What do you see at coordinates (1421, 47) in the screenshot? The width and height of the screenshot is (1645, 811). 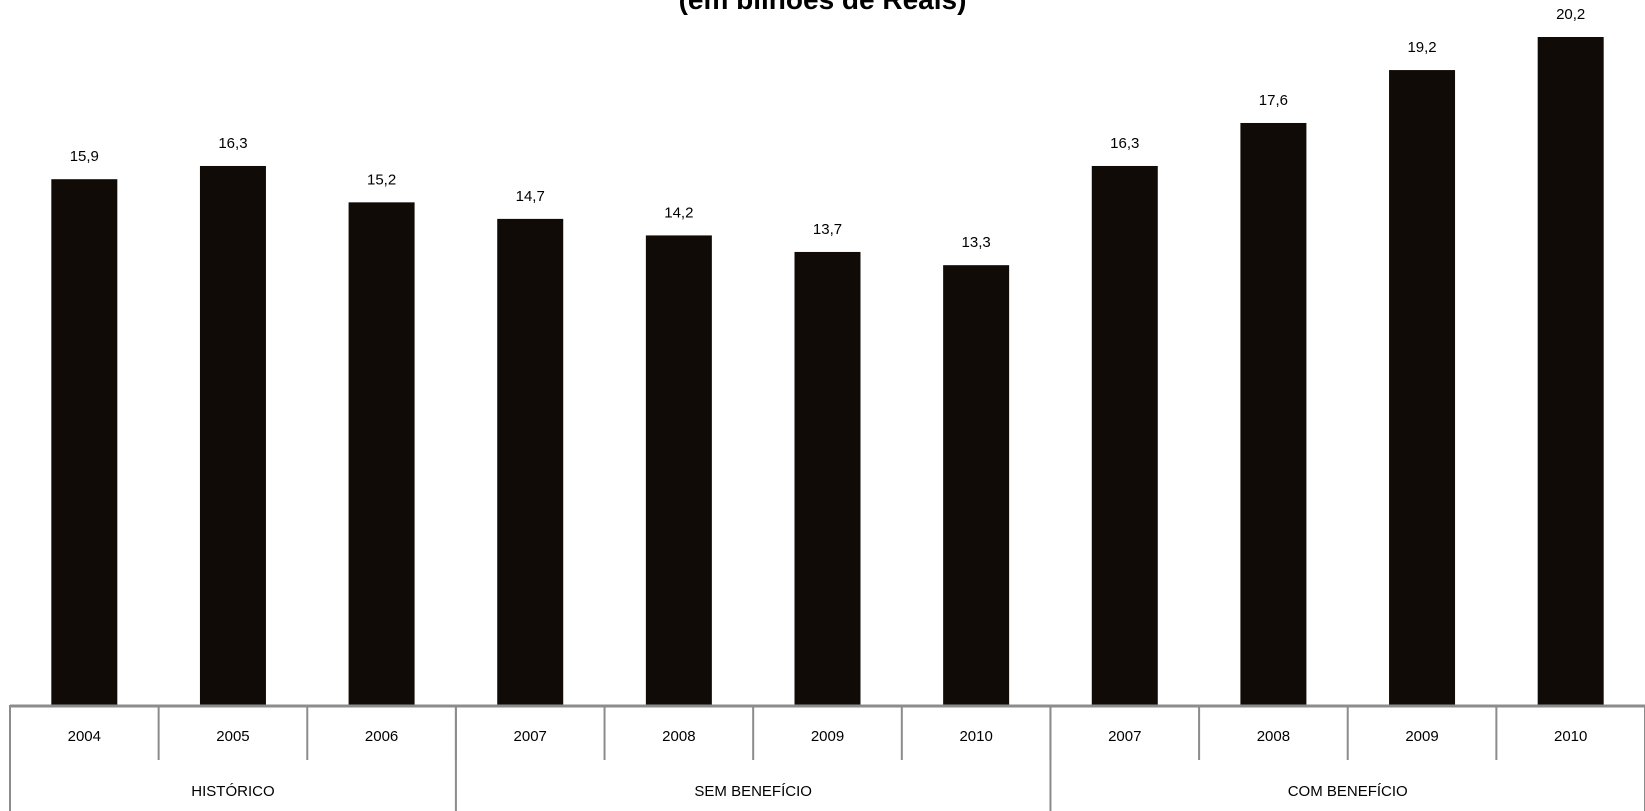 I see `value-label: 19,2` at bounding box center [1421, 47].